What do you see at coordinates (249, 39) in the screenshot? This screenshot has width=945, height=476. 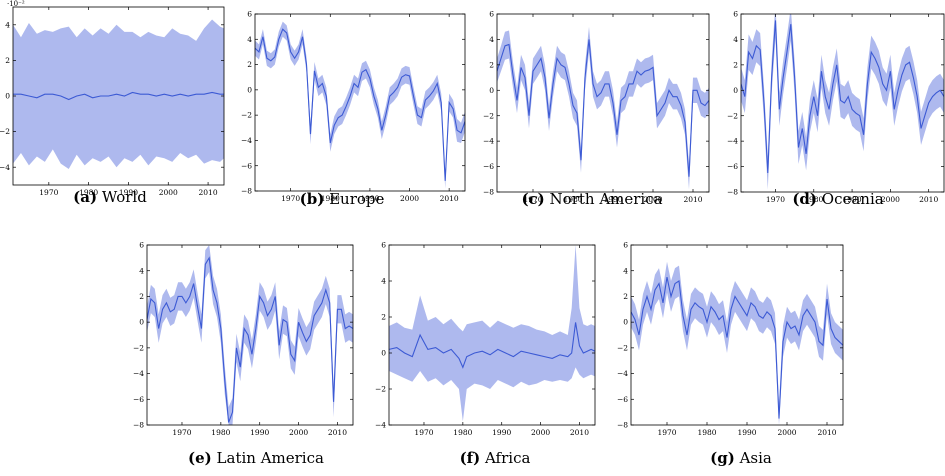 I see `europe-ytick-label: 4` at bounding box center [249, 39].